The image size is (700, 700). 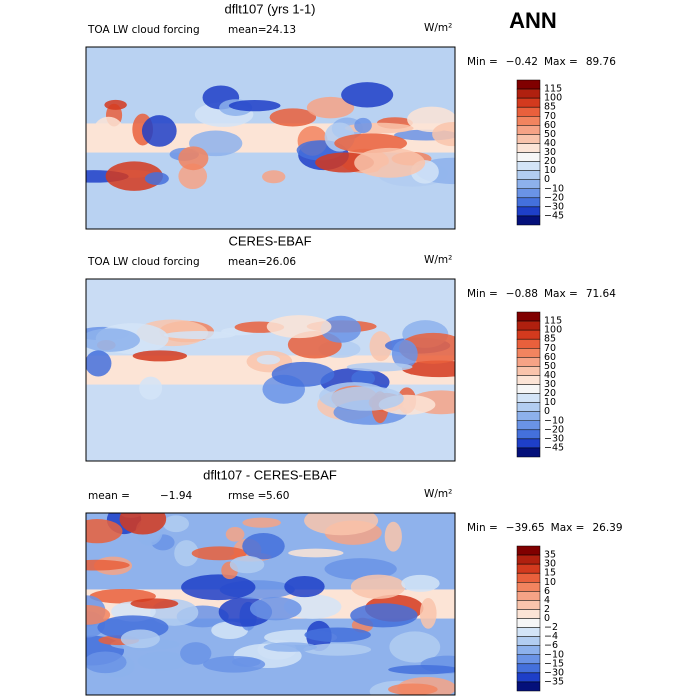 I want to click on min-max-part: 89.76, so click(x=601, y=62).